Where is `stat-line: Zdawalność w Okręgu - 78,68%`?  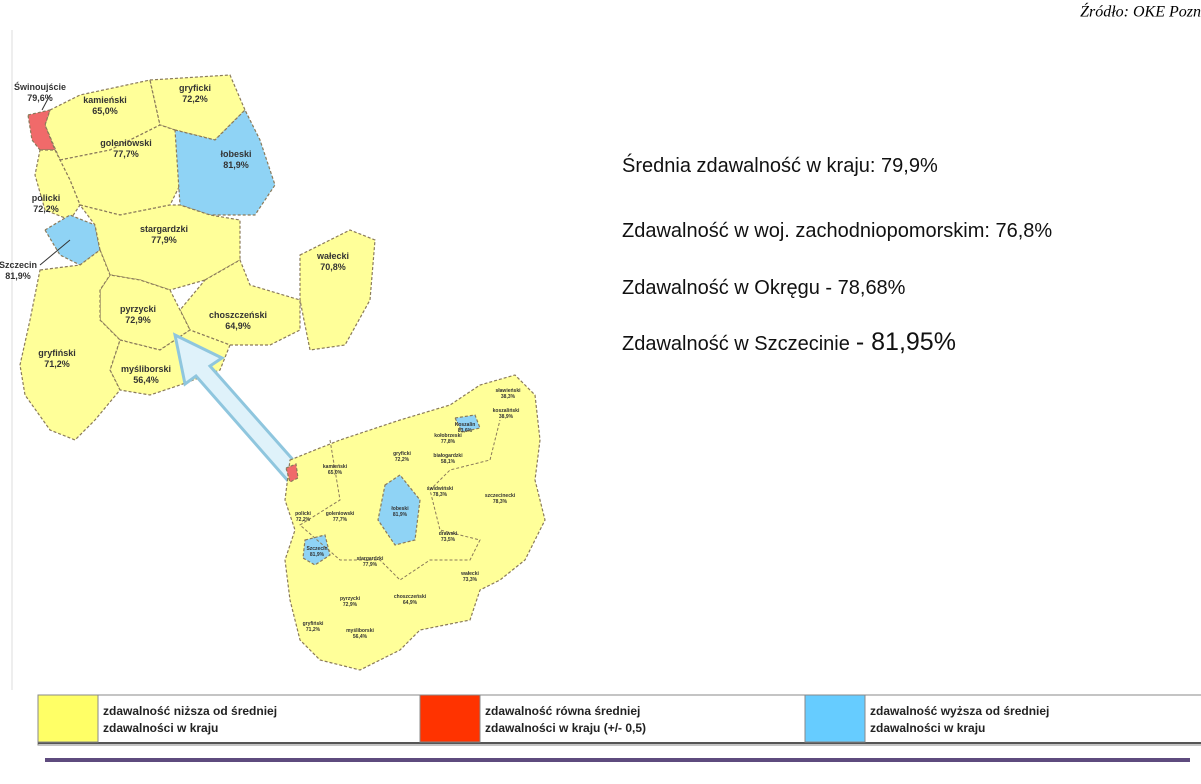 stat-line: Zdawalność w Okręgu - 78,68% is located at coordinates (764, 288).